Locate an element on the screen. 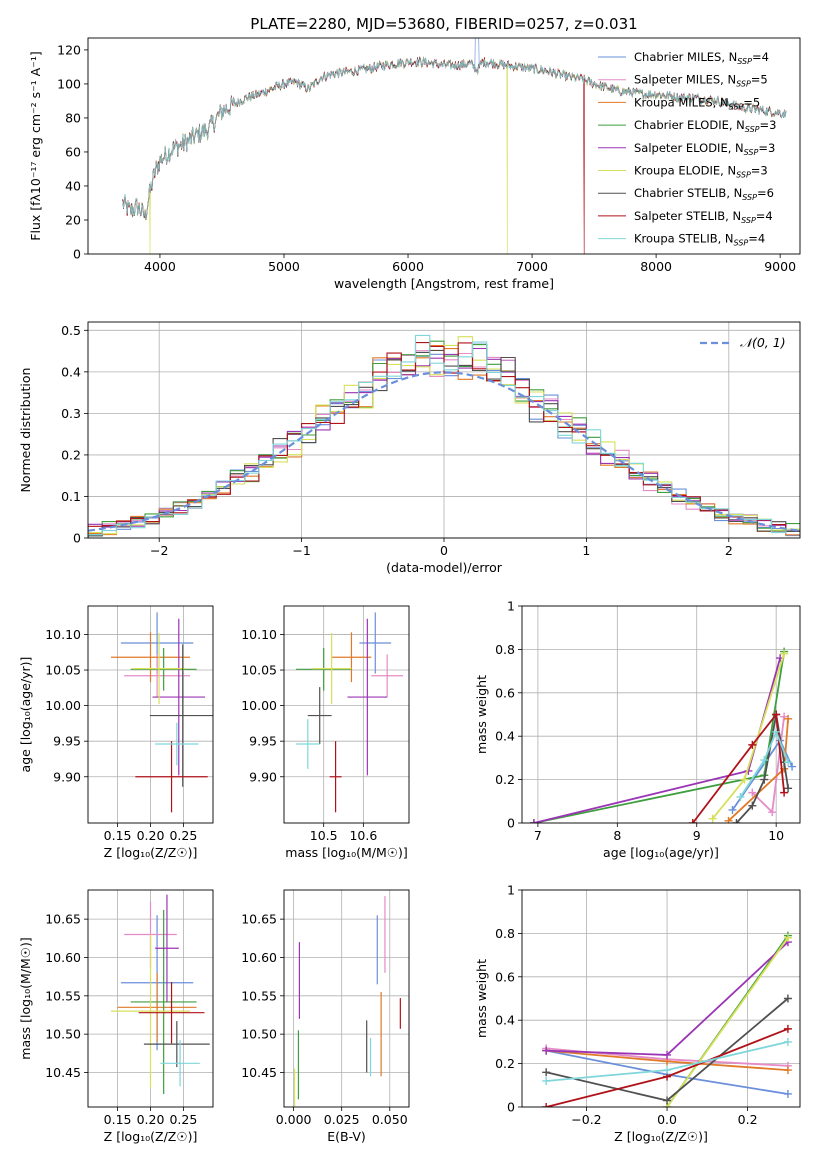 The image size is (819, 1170). age_vs_mass-plot-area is located at coordinates (349, 712).